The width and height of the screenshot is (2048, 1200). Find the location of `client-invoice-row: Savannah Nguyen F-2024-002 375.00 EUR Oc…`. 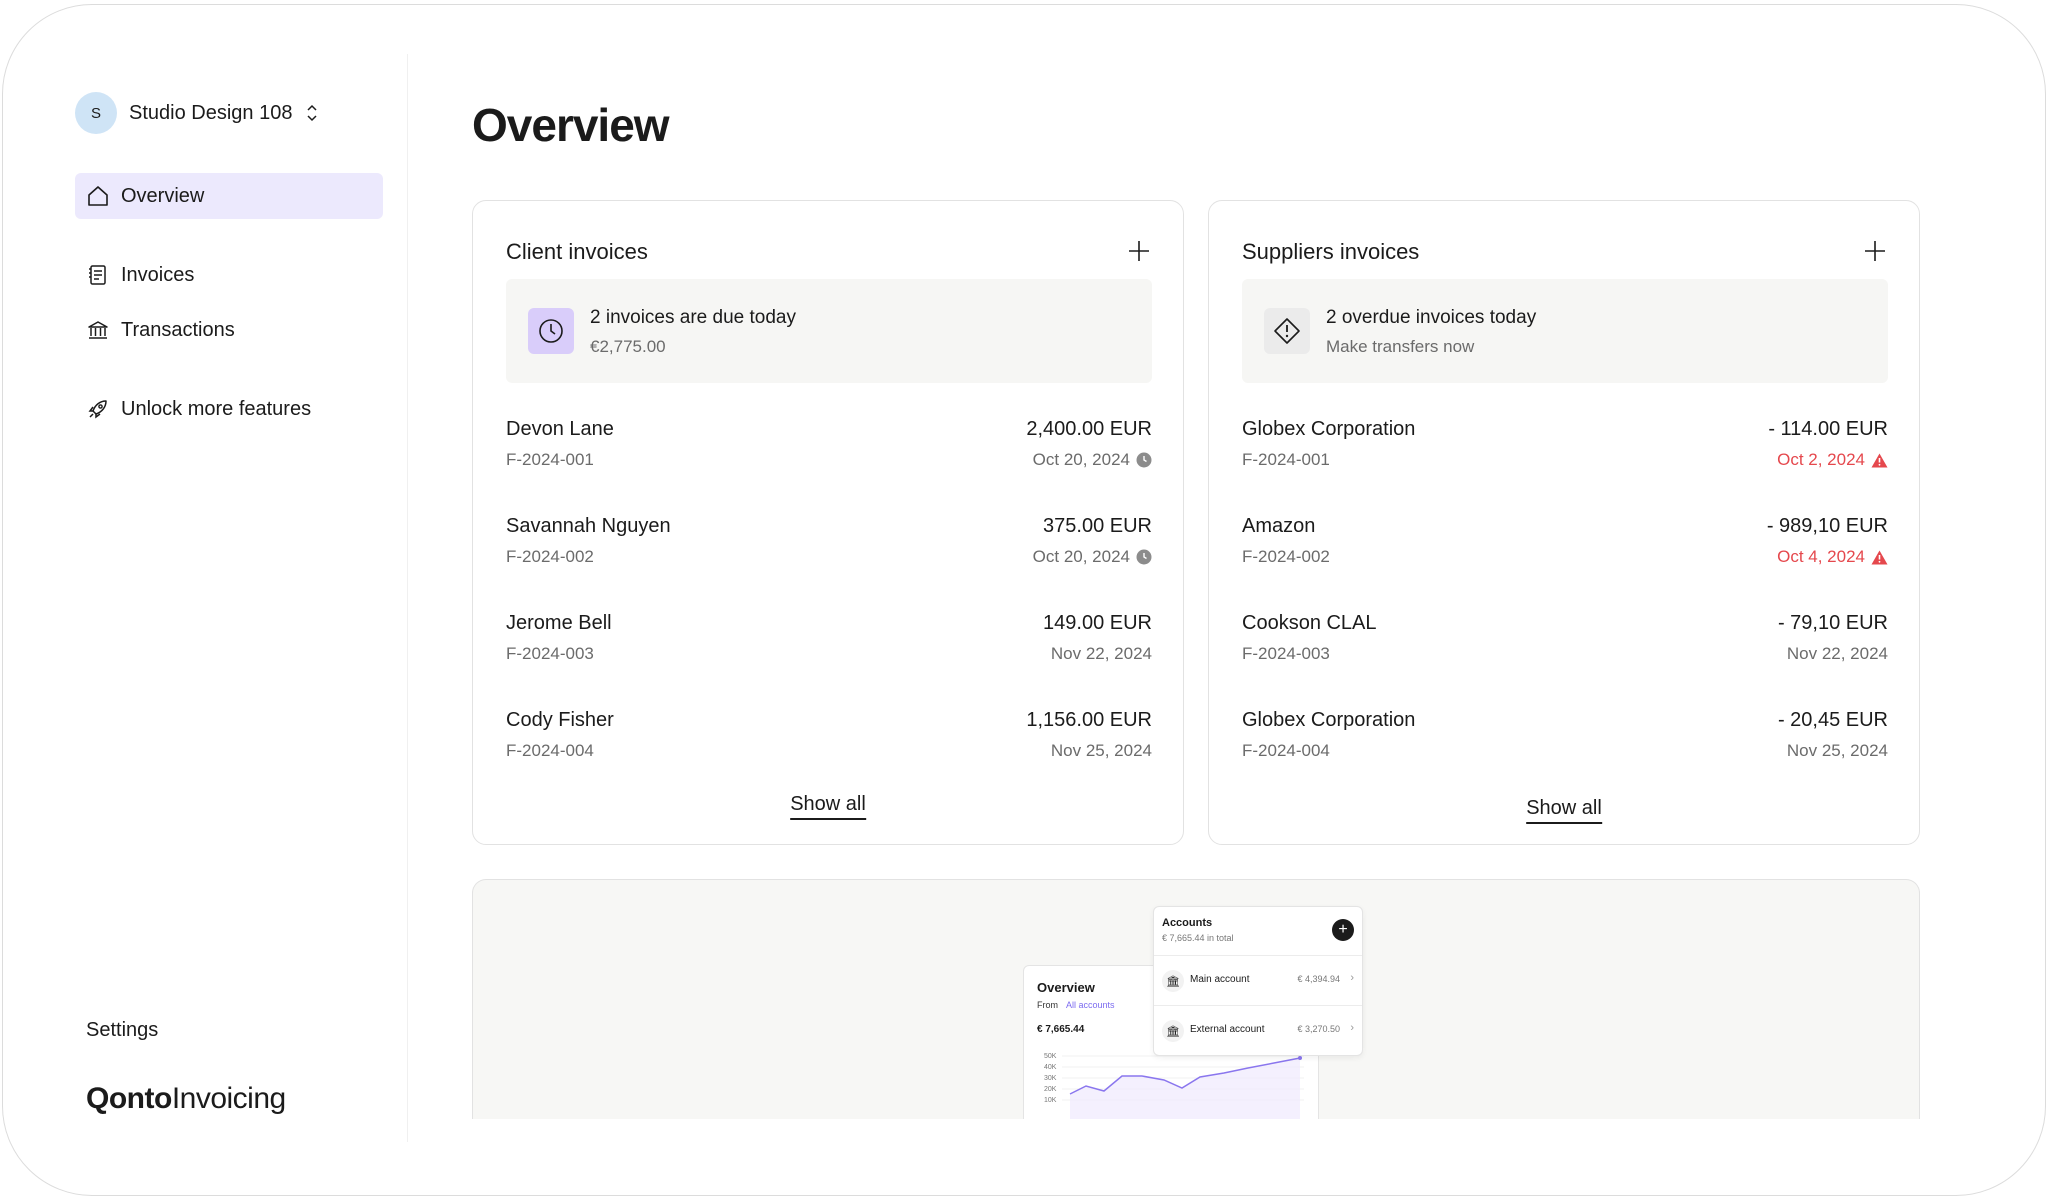

client-invoice-row: Savannah Nguyen F-2024-002 375.00 EUR Oc… is located at coordinates (829, 546).